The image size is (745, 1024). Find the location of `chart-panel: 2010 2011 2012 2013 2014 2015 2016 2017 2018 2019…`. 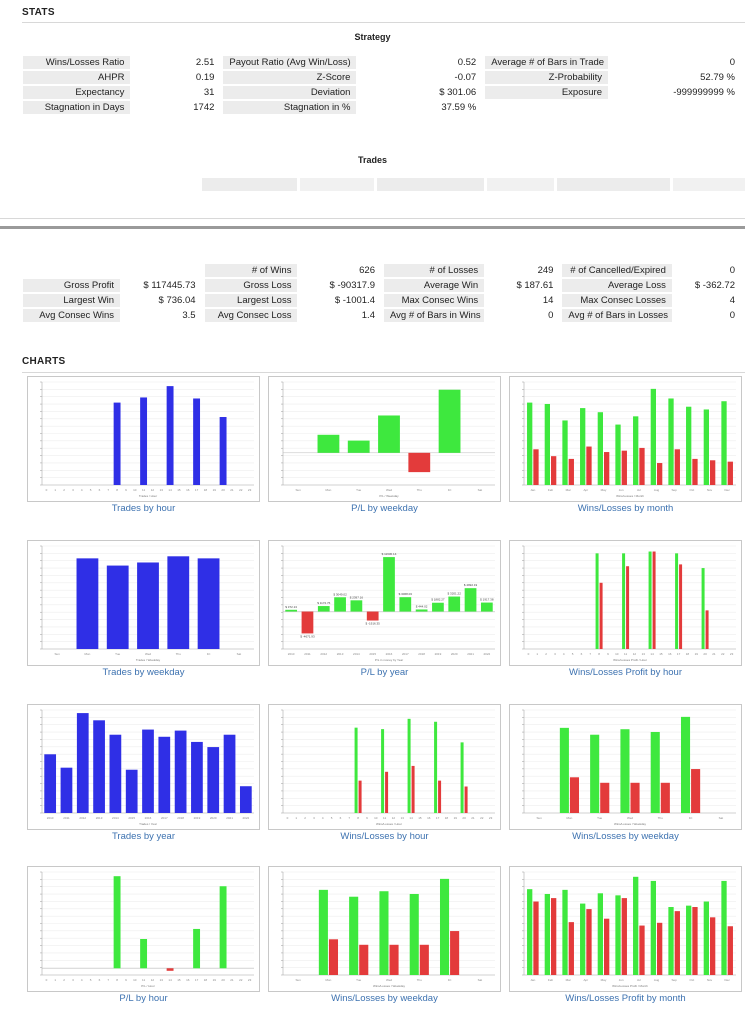

chart-panel: 2010 2011 2012 2013 2014 2015 2016 2017 2018 2019… is located at coordinates (143, 767).